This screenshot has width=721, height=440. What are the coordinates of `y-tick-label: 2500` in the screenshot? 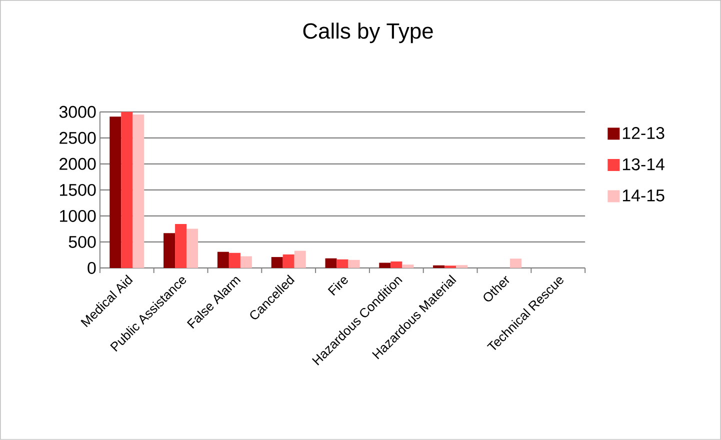 It's located at (78, 138).